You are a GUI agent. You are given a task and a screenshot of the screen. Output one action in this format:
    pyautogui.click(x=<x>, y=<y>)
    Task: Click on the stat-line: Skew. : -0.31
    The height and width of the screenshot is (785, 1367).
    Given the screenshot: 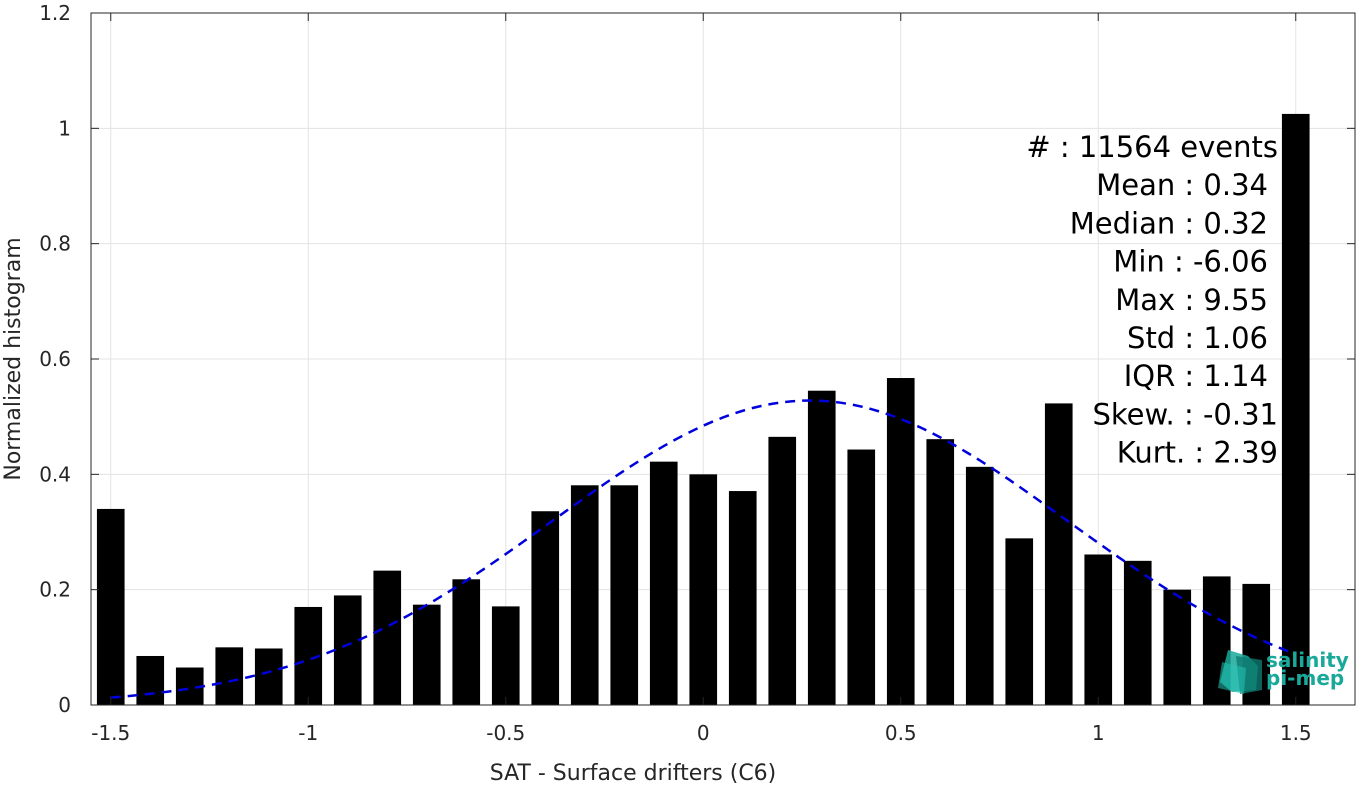 What is the action you would take?
    pyautogui.click(x=1185, y=414)
    